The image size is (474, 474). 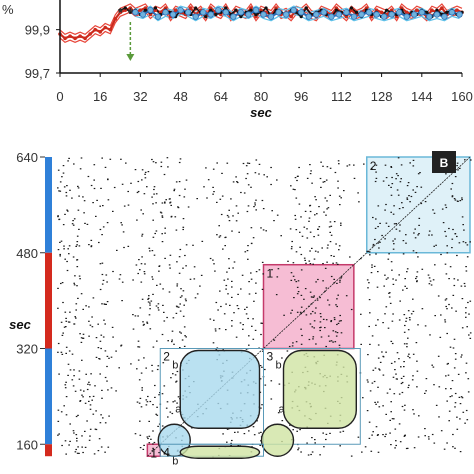 What do you see at coordinates (282, 410) in the screenshot?
I see `block-sub-label: a` at bounding box center [282, 410].